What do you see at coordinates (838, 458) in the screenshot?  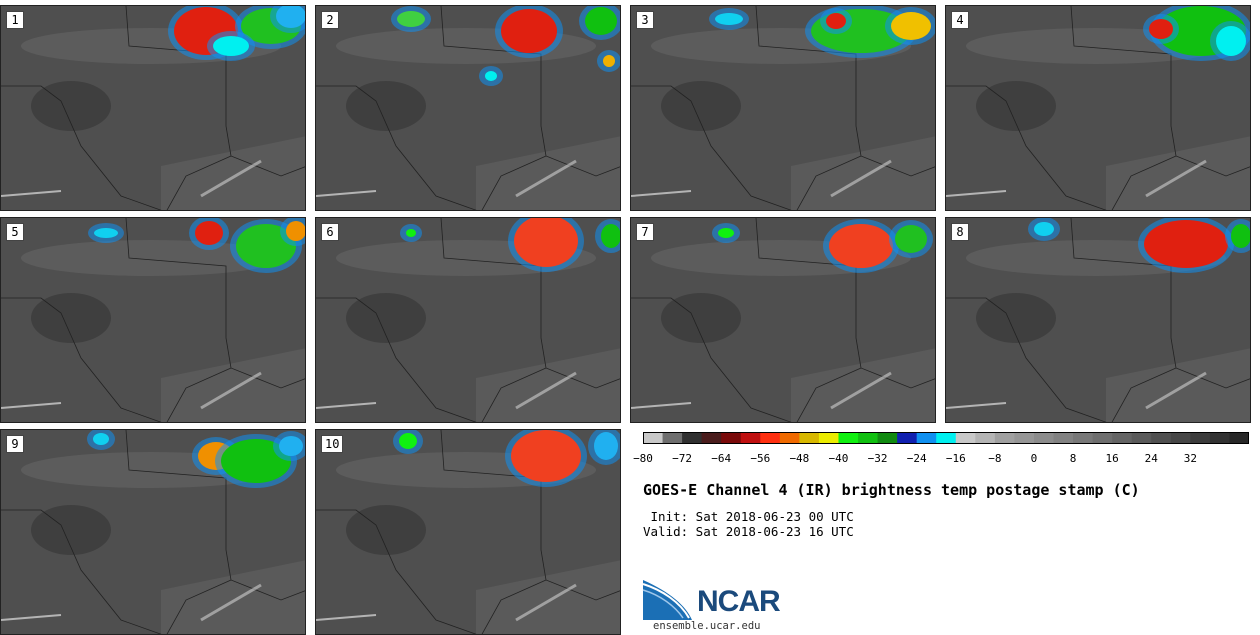 I see `colorbar-tick-label: −40` at bounding box center [838, 458].